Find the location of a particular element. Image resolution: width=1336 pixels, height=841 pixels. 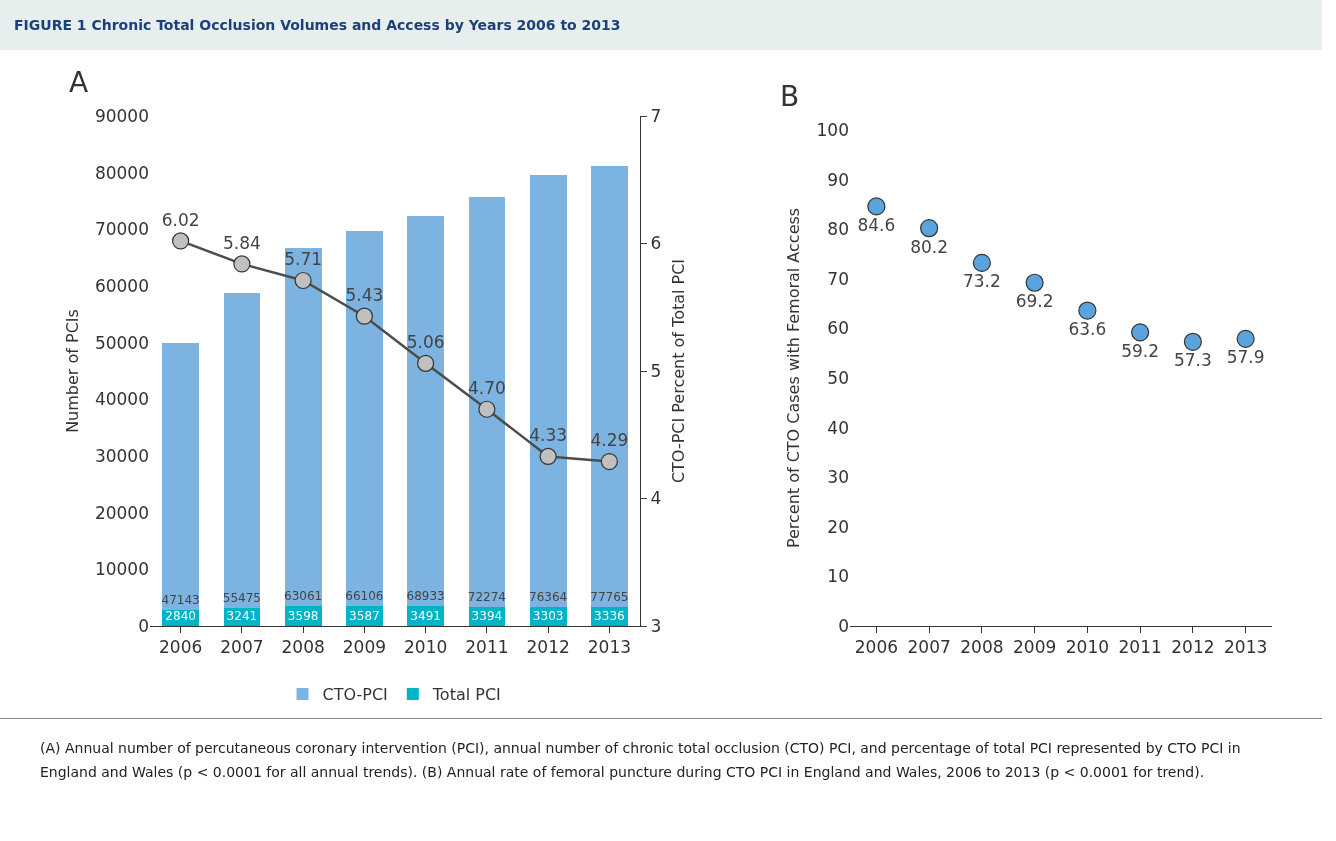

data-label: 73.2 is located at coordinates (981, 281).